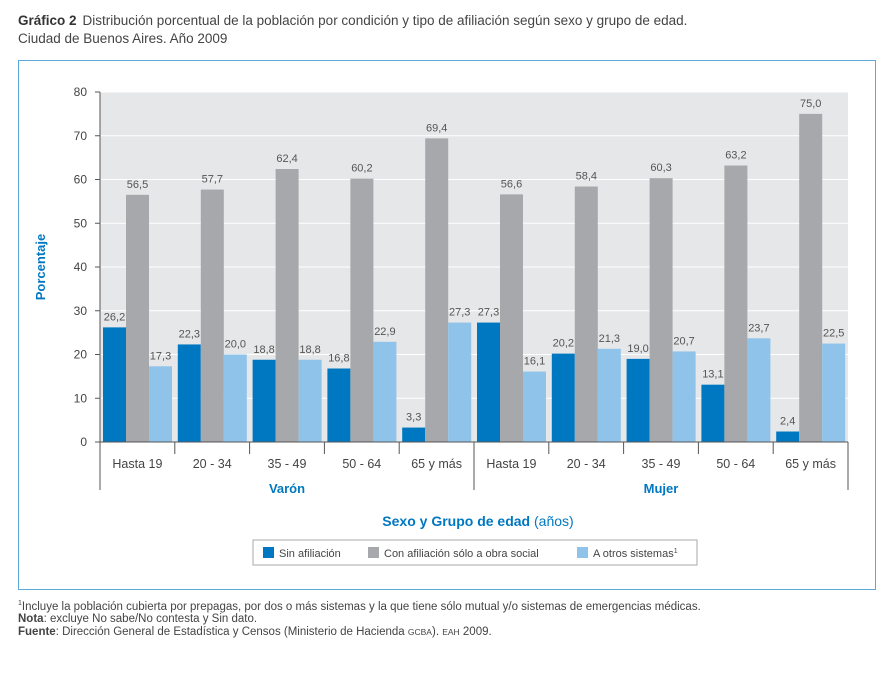 Image resolution: width=888 pixels, height=675 pixels. Describe the element at coordinates (833, 334) in the screenshot. I see `data-label: 22,5` at that location.